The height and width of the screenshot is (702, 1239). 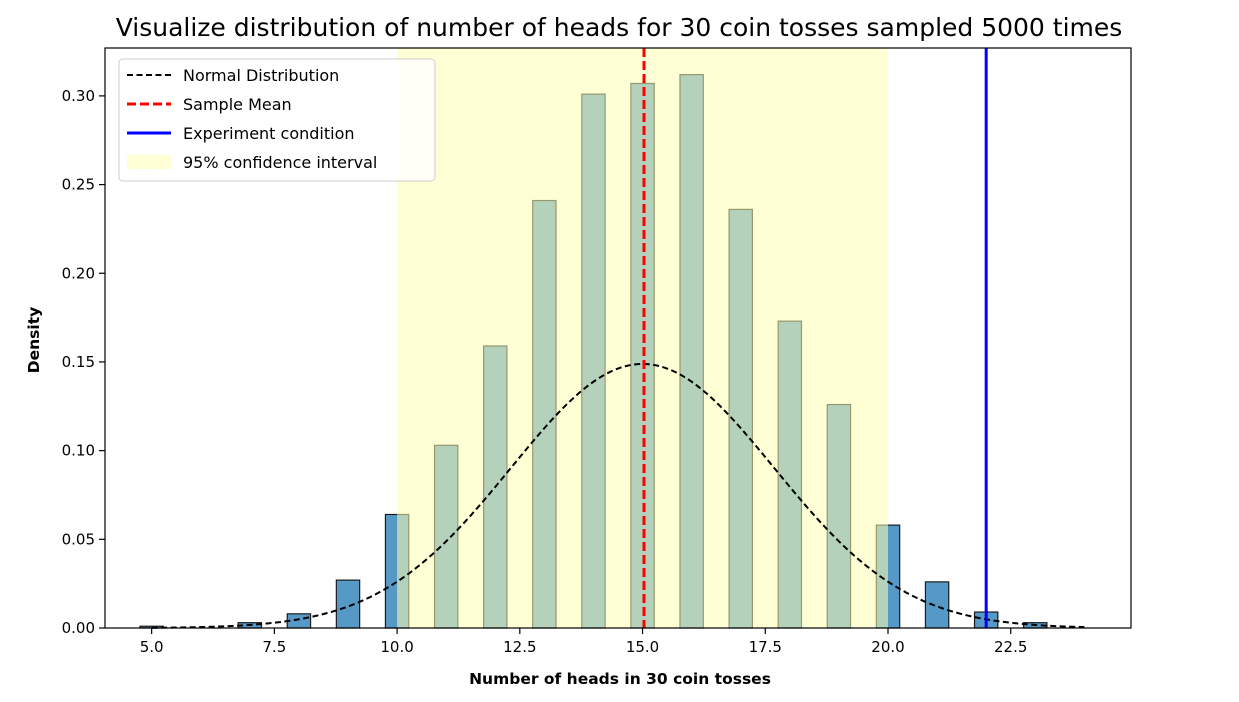 What do you see at coordinates (1010, 647) in the screenshot?
I see `x-tick-label: 22.5` at bounding box center [1010, 647].